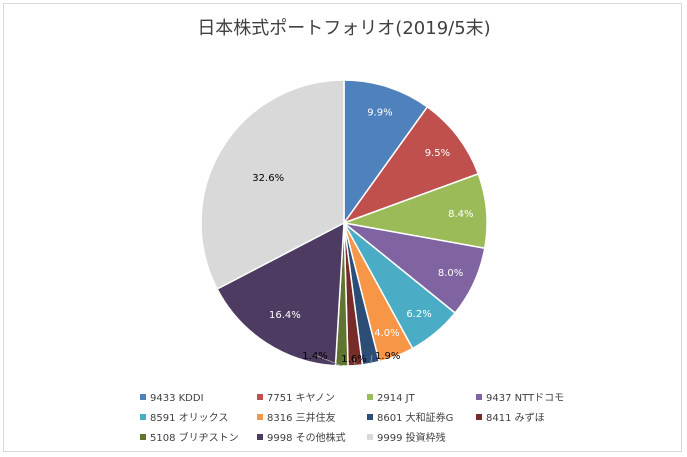 The width and height of the screenshot is (687, 457). What do you see at coordinates (177, 398) in the screenshot?
I see `legend-label: 9433 KDDI` at bounding box center [177, 398].